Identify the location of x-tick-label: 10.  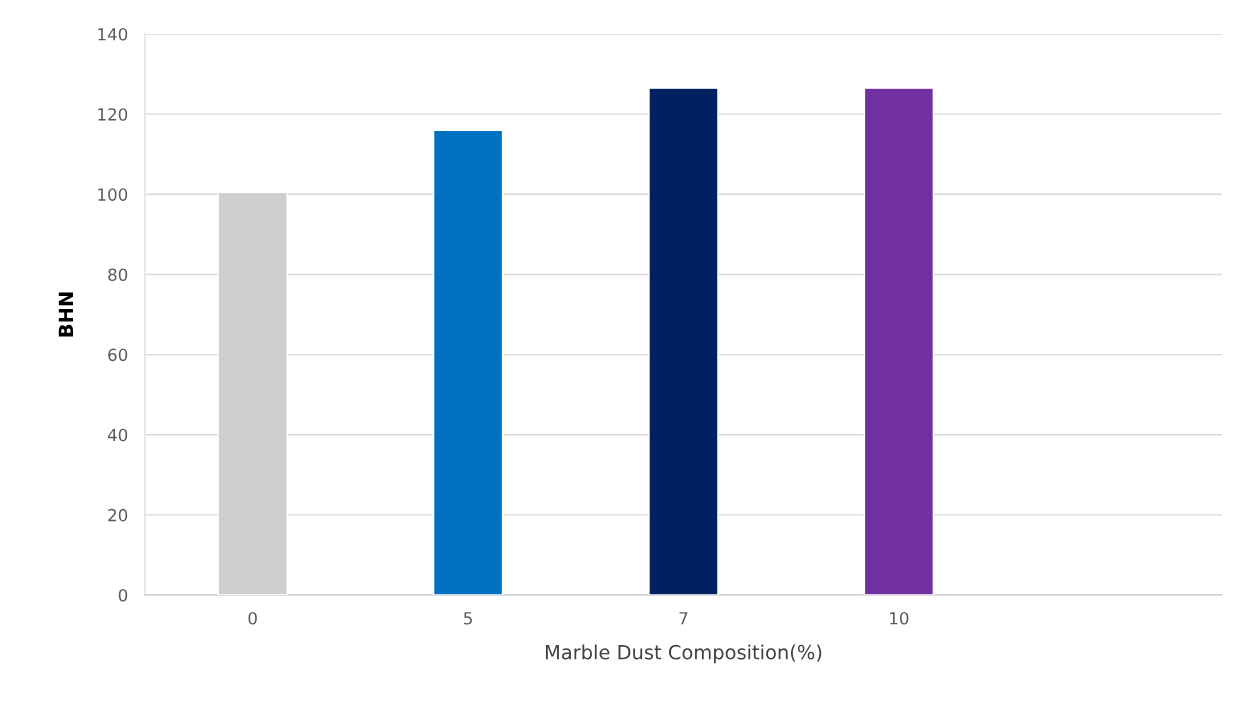
(899, 618).